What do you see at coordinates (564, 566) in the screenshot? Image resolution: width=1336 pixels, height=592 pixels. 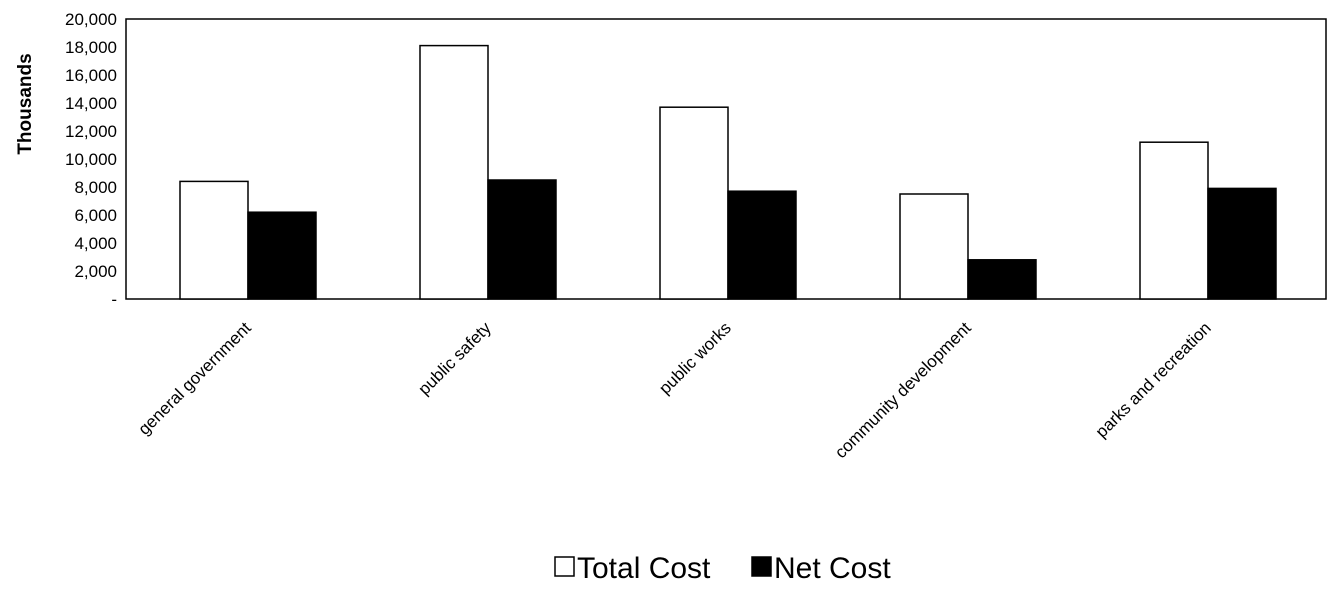 I see `legend-swatch-total-cost` at bounding box center [564, 566].